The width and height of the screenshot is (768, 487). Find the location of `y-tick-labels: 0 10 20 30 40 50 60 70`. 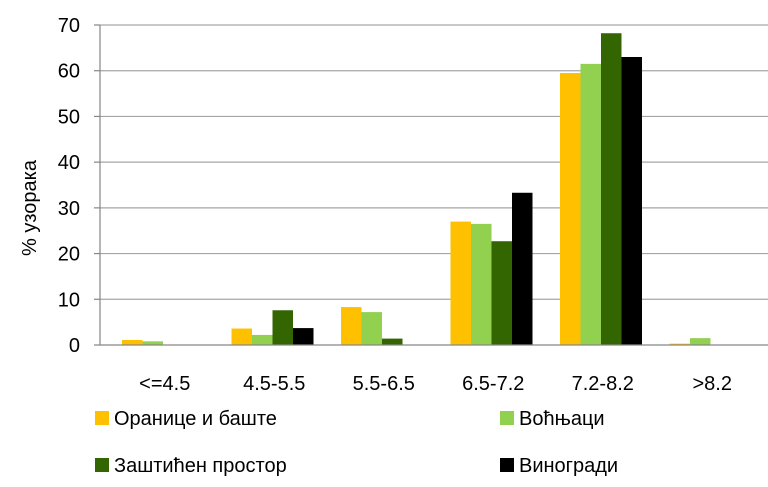

y-tick-labels: 0 10 20 30 40 50 60 70 is located at coordinates (69, 186).